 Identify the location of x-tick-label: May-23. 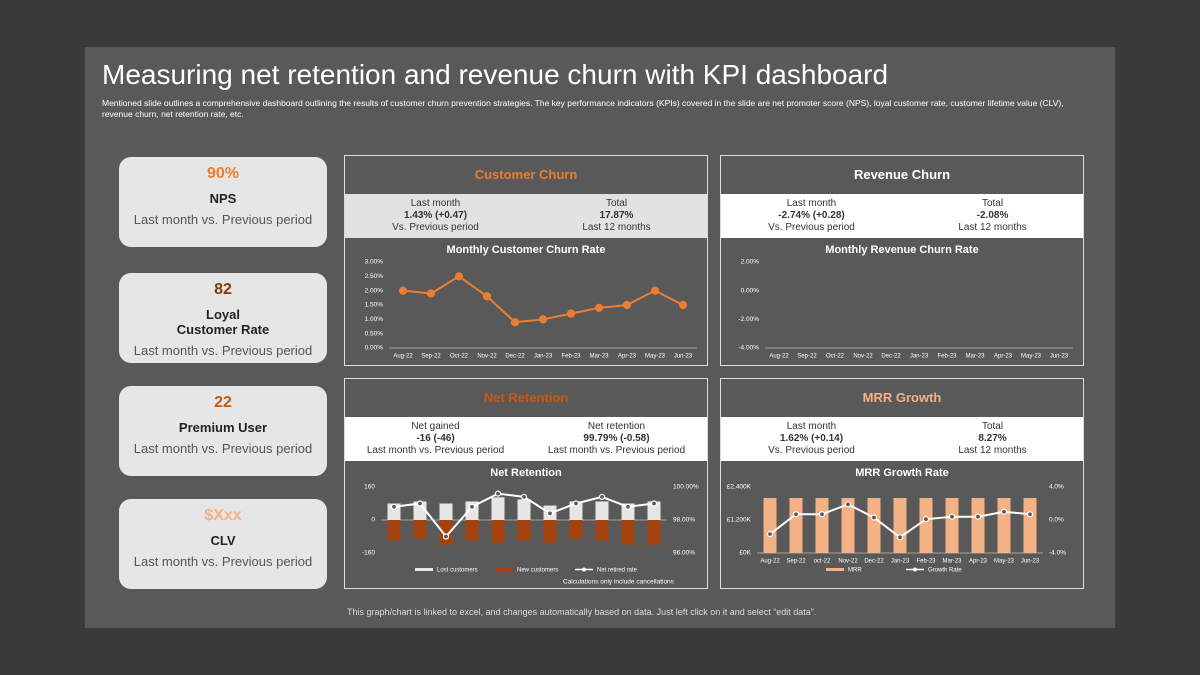
(1004, 562).